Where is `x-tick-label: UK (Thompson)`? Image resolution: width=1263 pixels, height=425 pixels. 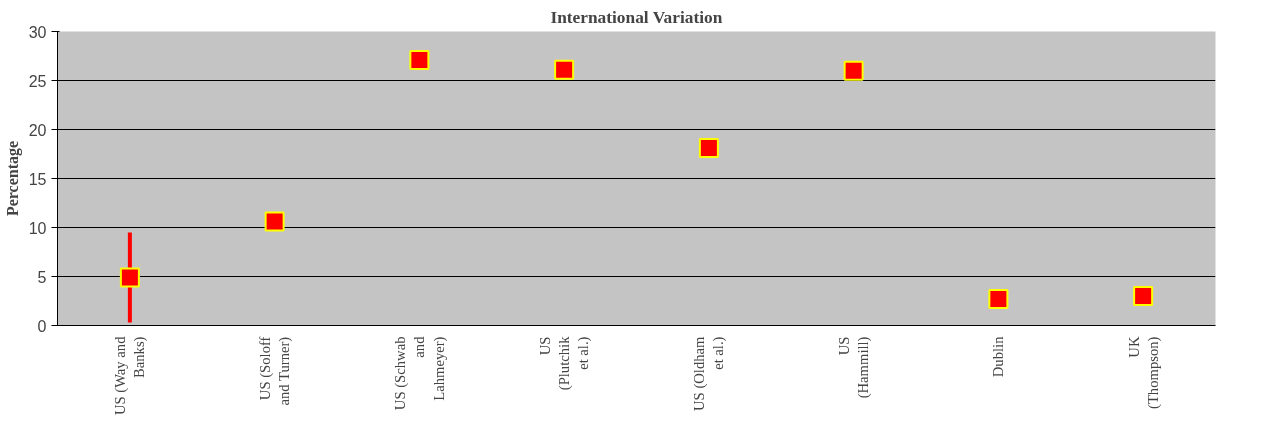 x-tick-label: UK (Thompson) is located at coordinates (1143, 372).